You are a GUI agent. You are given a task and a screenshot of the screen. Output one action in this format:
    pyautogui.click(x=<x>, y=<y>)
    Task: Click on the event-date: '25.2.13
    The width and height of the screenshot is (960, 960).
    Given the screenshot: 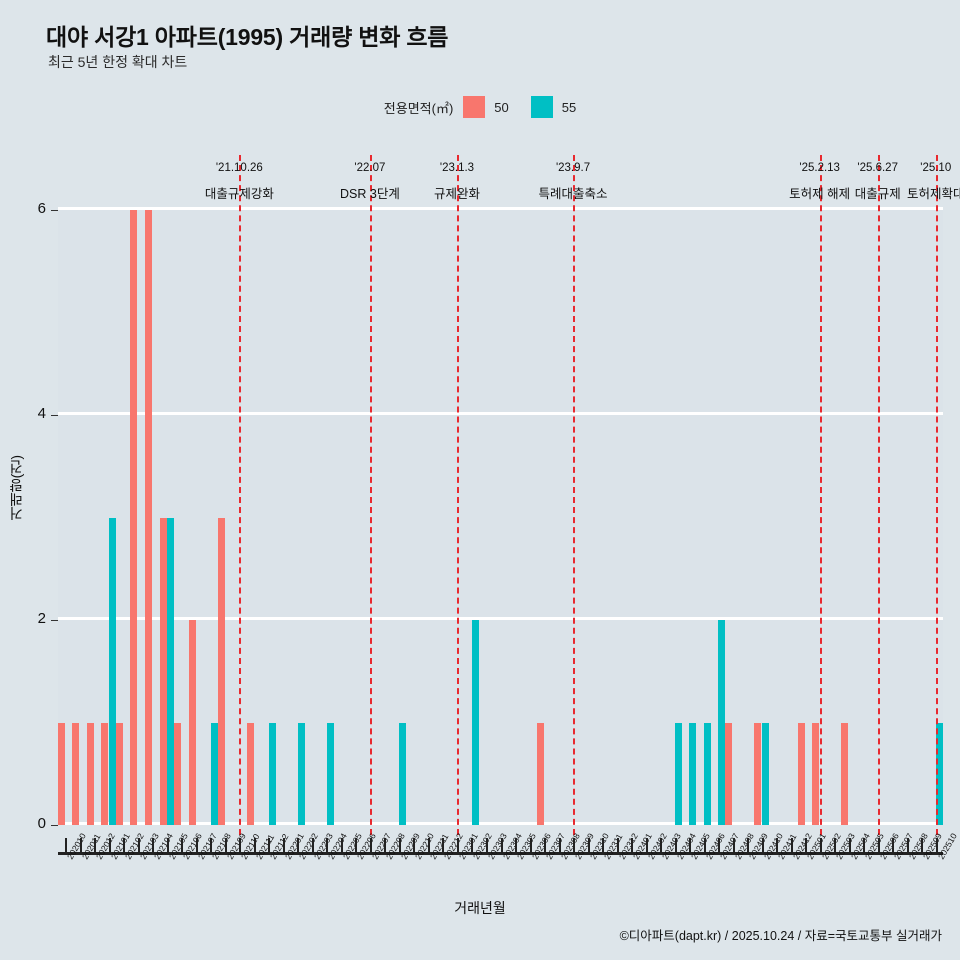 What is the action you would take?
    pyautogui.click(x=819, y=168)
    